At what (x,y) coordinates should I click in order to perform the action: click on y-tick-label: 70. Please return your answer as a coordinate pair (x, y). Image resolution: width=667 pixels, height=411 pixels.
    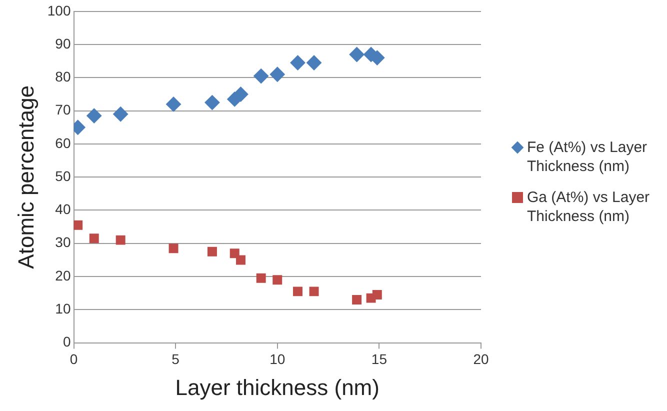
    Looking at the image, I should click on (63, 110).